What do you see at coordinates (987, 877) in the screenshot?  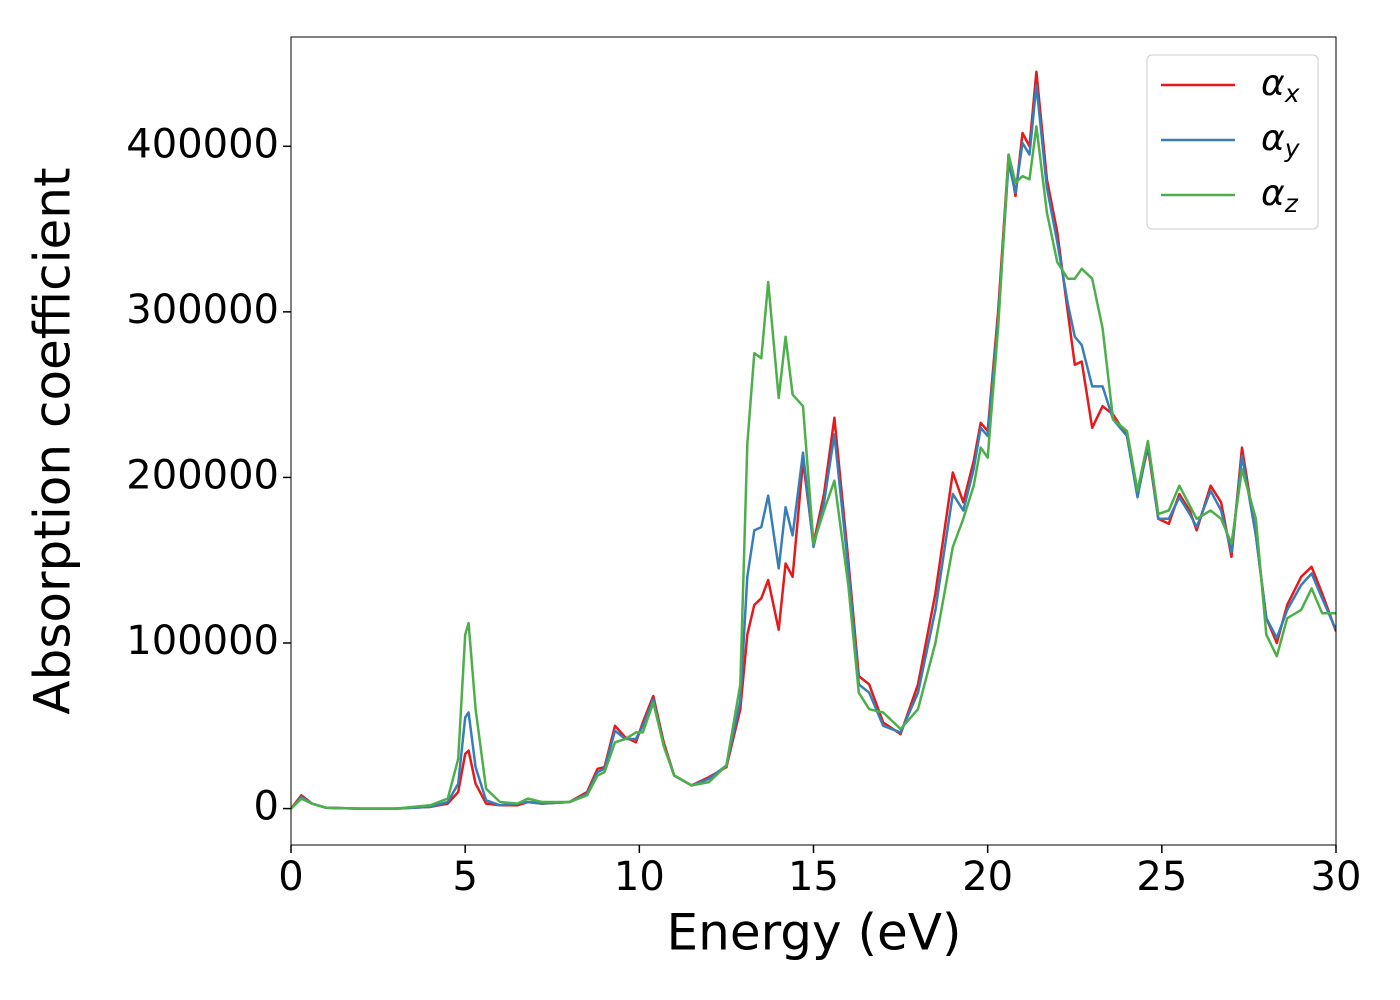 I see `x-tick-label: 20` at bounding box center [987, 877].